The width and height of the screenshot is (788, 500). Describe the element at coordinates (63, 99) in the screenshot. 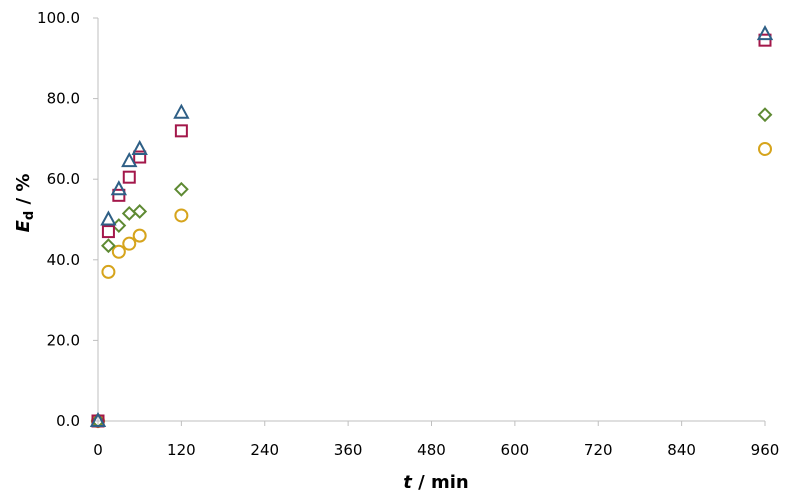

I see `y-tick-label: 80.0` at that location.